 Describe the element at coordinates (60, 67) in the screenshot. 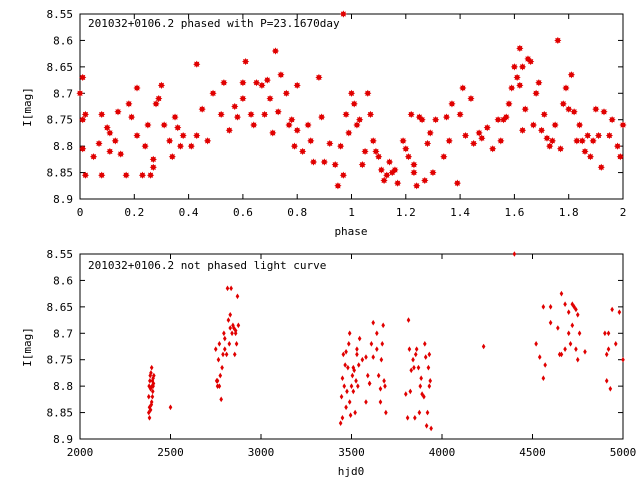

I see `phased-y-tick-label: 8.65` at that location.